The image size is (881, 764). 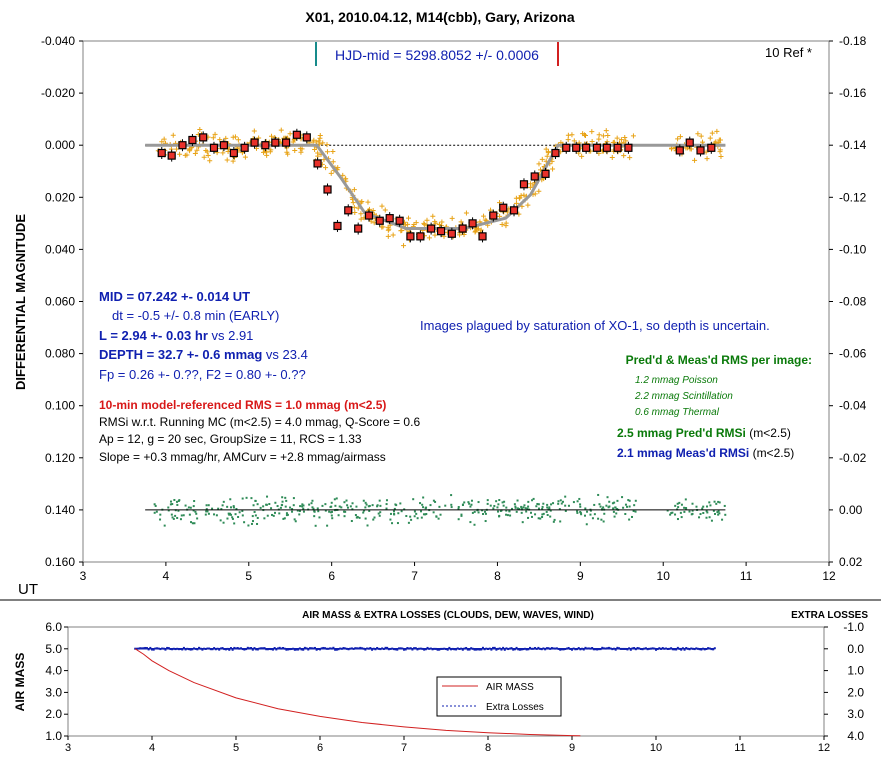 What do you see at coordinates (60, 302) in the screenshot?
I see `y-left-tick-label: 0.060` at bounding box center [60, 302].